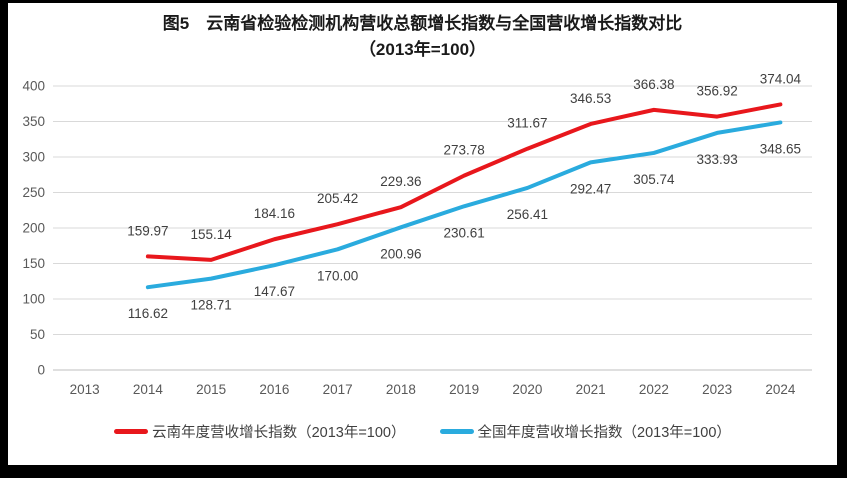 The image size is (847, 478). What do you see at coordinates (400, 253) in the screenshot?
I see `data-label: 200.96` at bounding box center [400, 253].